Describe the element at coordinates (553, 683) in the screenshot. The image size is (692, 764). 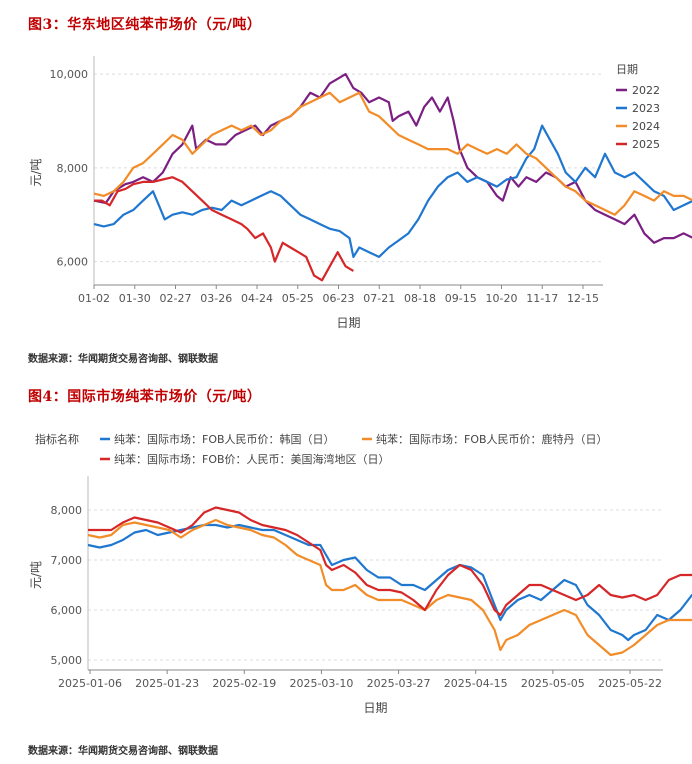
I see `x-tick-label: 2025-05-05` at that location.